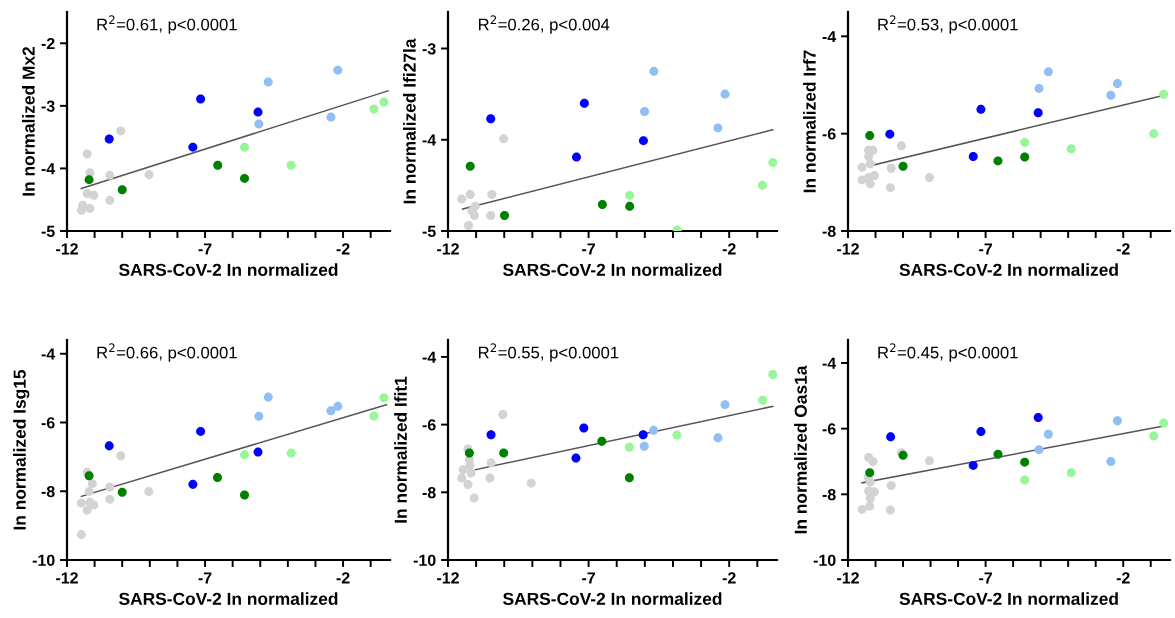  What do you see at coordinates (429, 49) in the screenshot?
I see `y-tick-label: -3` at bounding box center [429, 49].